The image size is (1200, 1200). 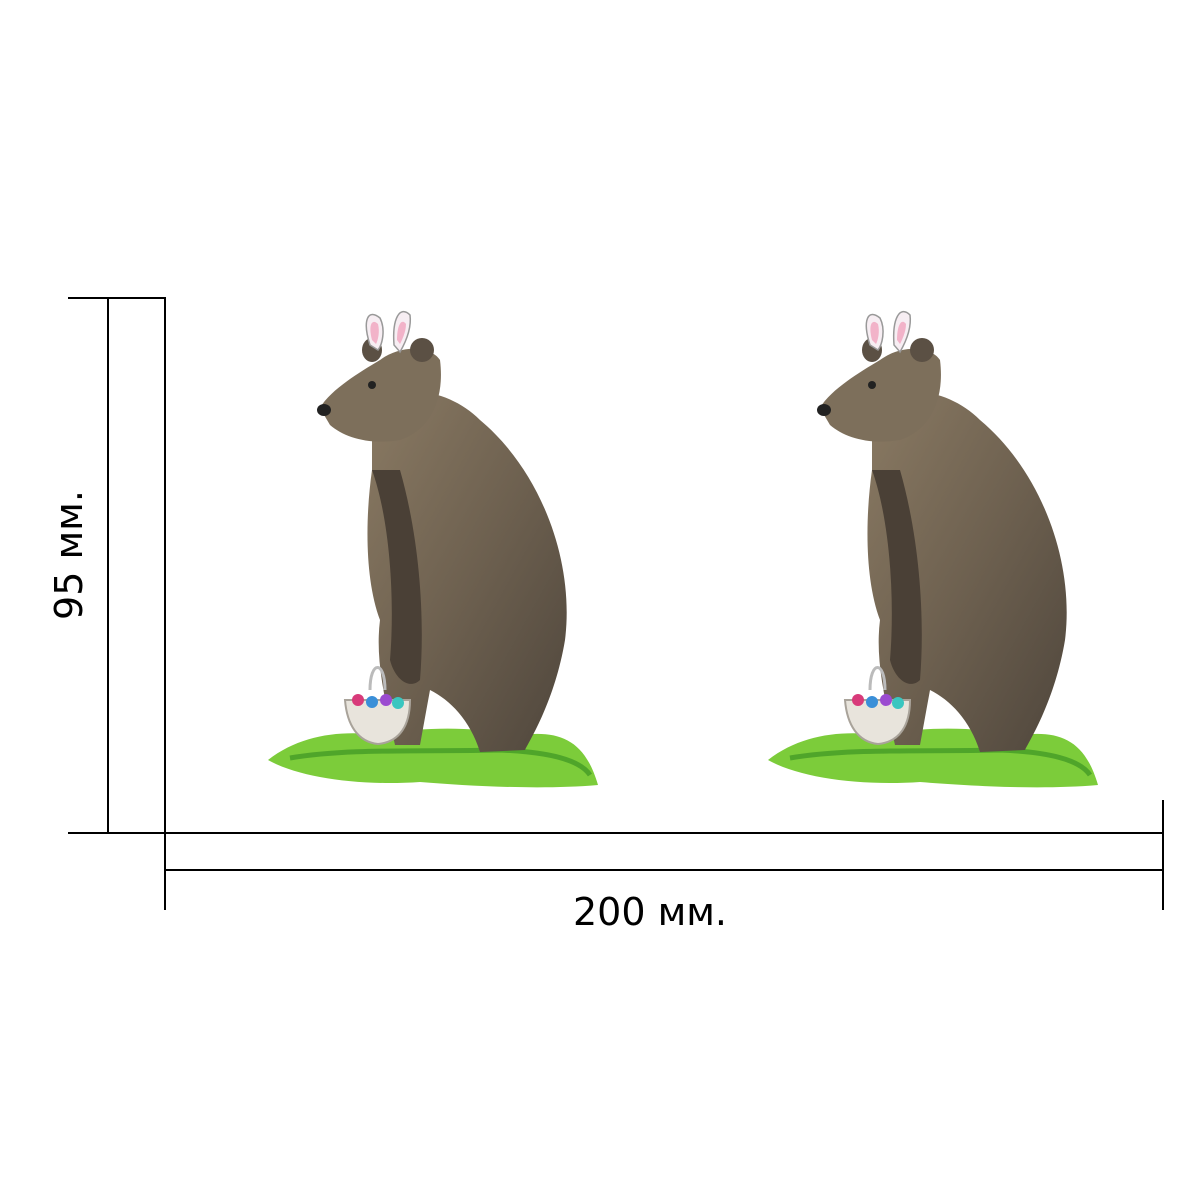 I want to click on width-dimension: 200 мм., so click(x=664, y=867).